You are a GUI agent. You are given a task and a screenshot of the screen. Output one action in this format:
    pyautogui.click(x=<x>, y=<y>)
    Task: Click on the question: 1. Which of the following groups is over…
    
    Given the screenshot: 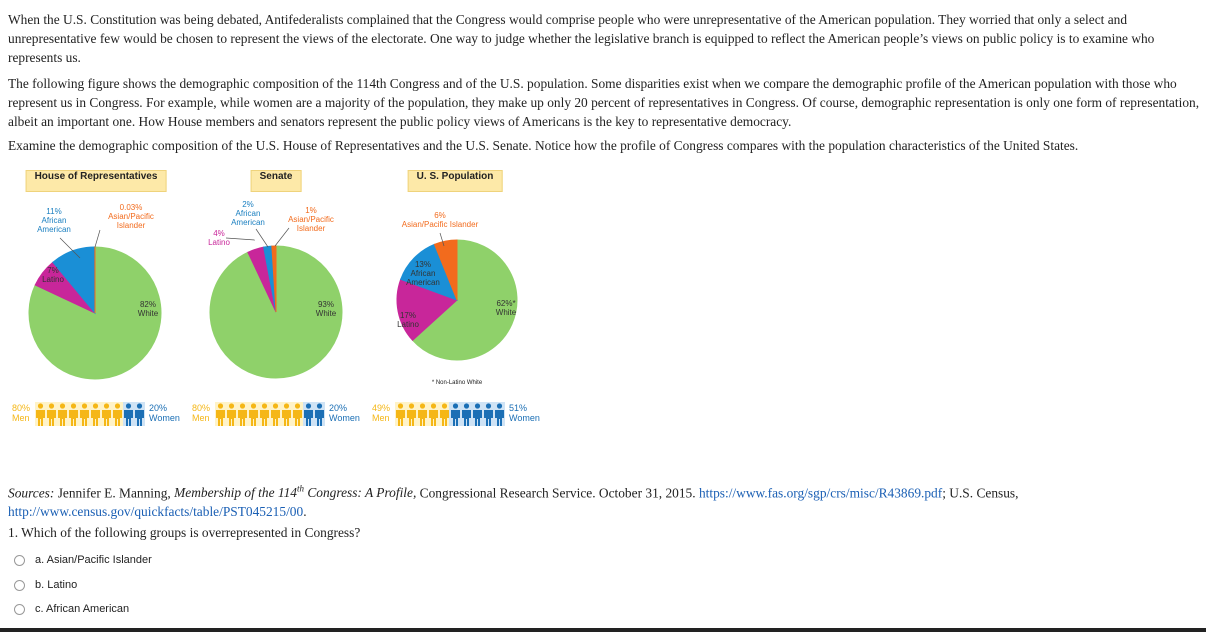 What is the action you would take?
    pyautogui.click(x=184, y=532)
    